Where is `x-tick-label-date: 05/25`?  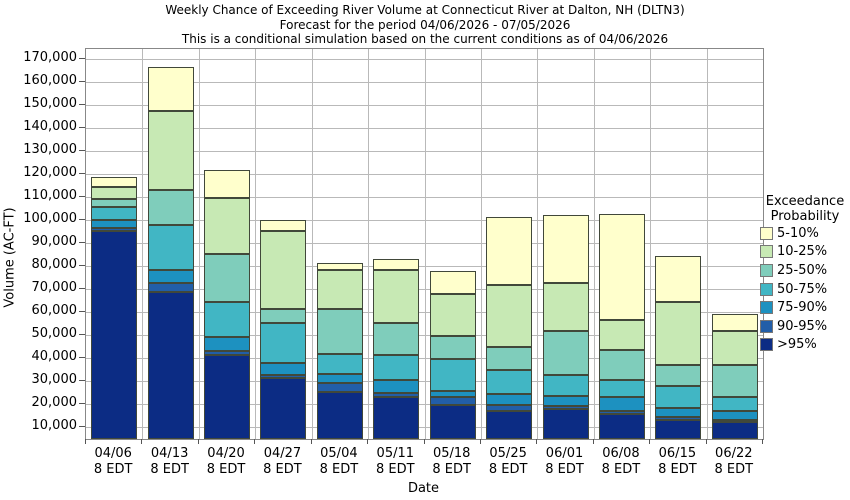 x-tick-label-date: 05/25 is located at coordinates (508, 453).